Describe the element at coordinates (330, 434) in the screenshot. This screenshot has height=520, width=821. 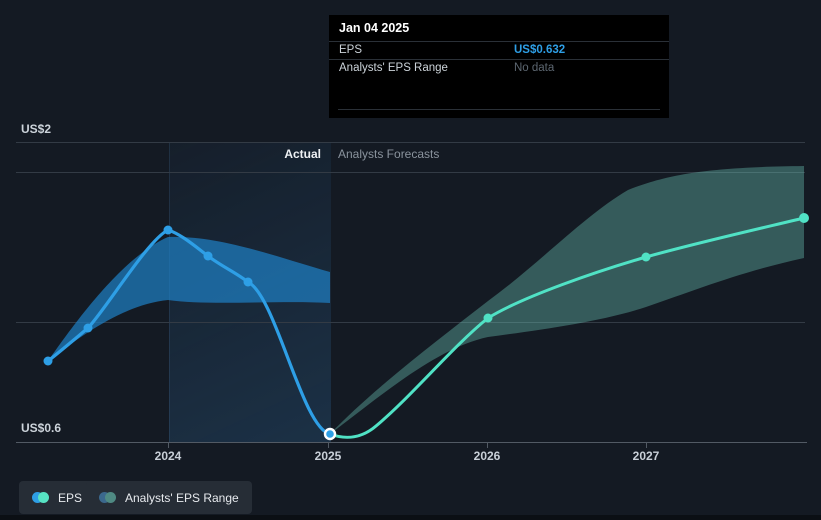
I see `eps-point-hovered` at that location.